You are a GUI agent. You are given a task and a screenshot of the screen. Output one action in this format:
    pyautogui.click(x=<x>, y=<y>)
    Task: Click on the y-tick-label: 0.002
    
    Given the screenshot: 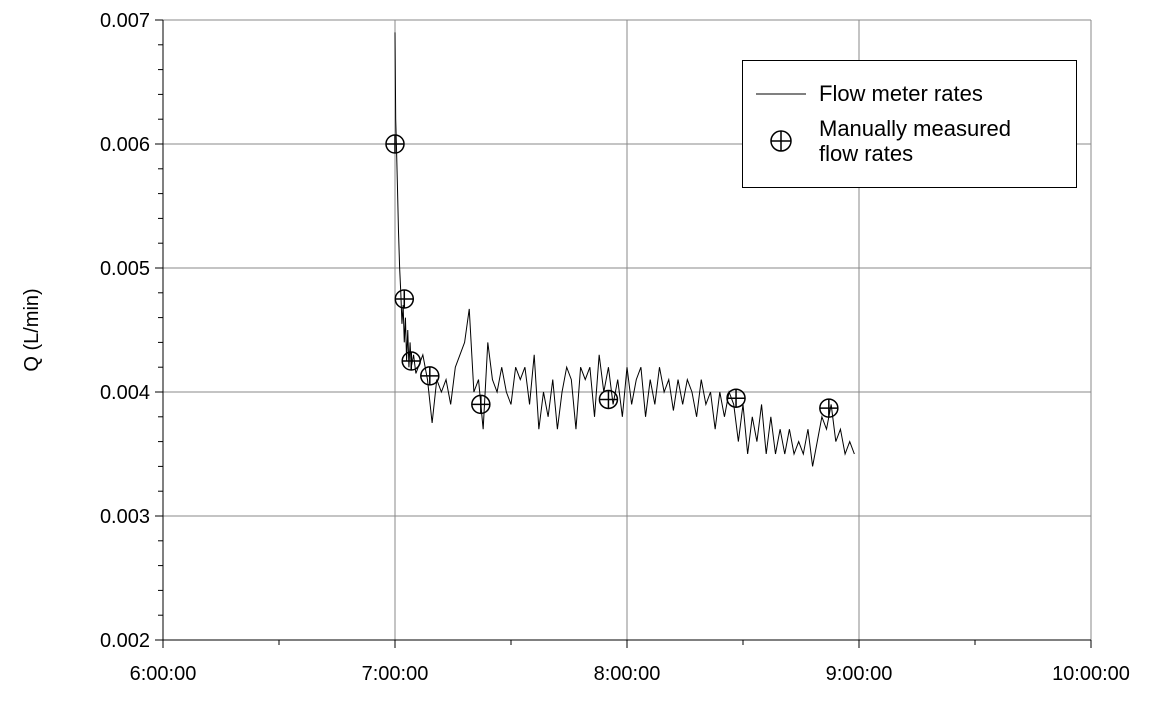 What is the action you would take?
    pyautogui.click(x=125, y=641)
    